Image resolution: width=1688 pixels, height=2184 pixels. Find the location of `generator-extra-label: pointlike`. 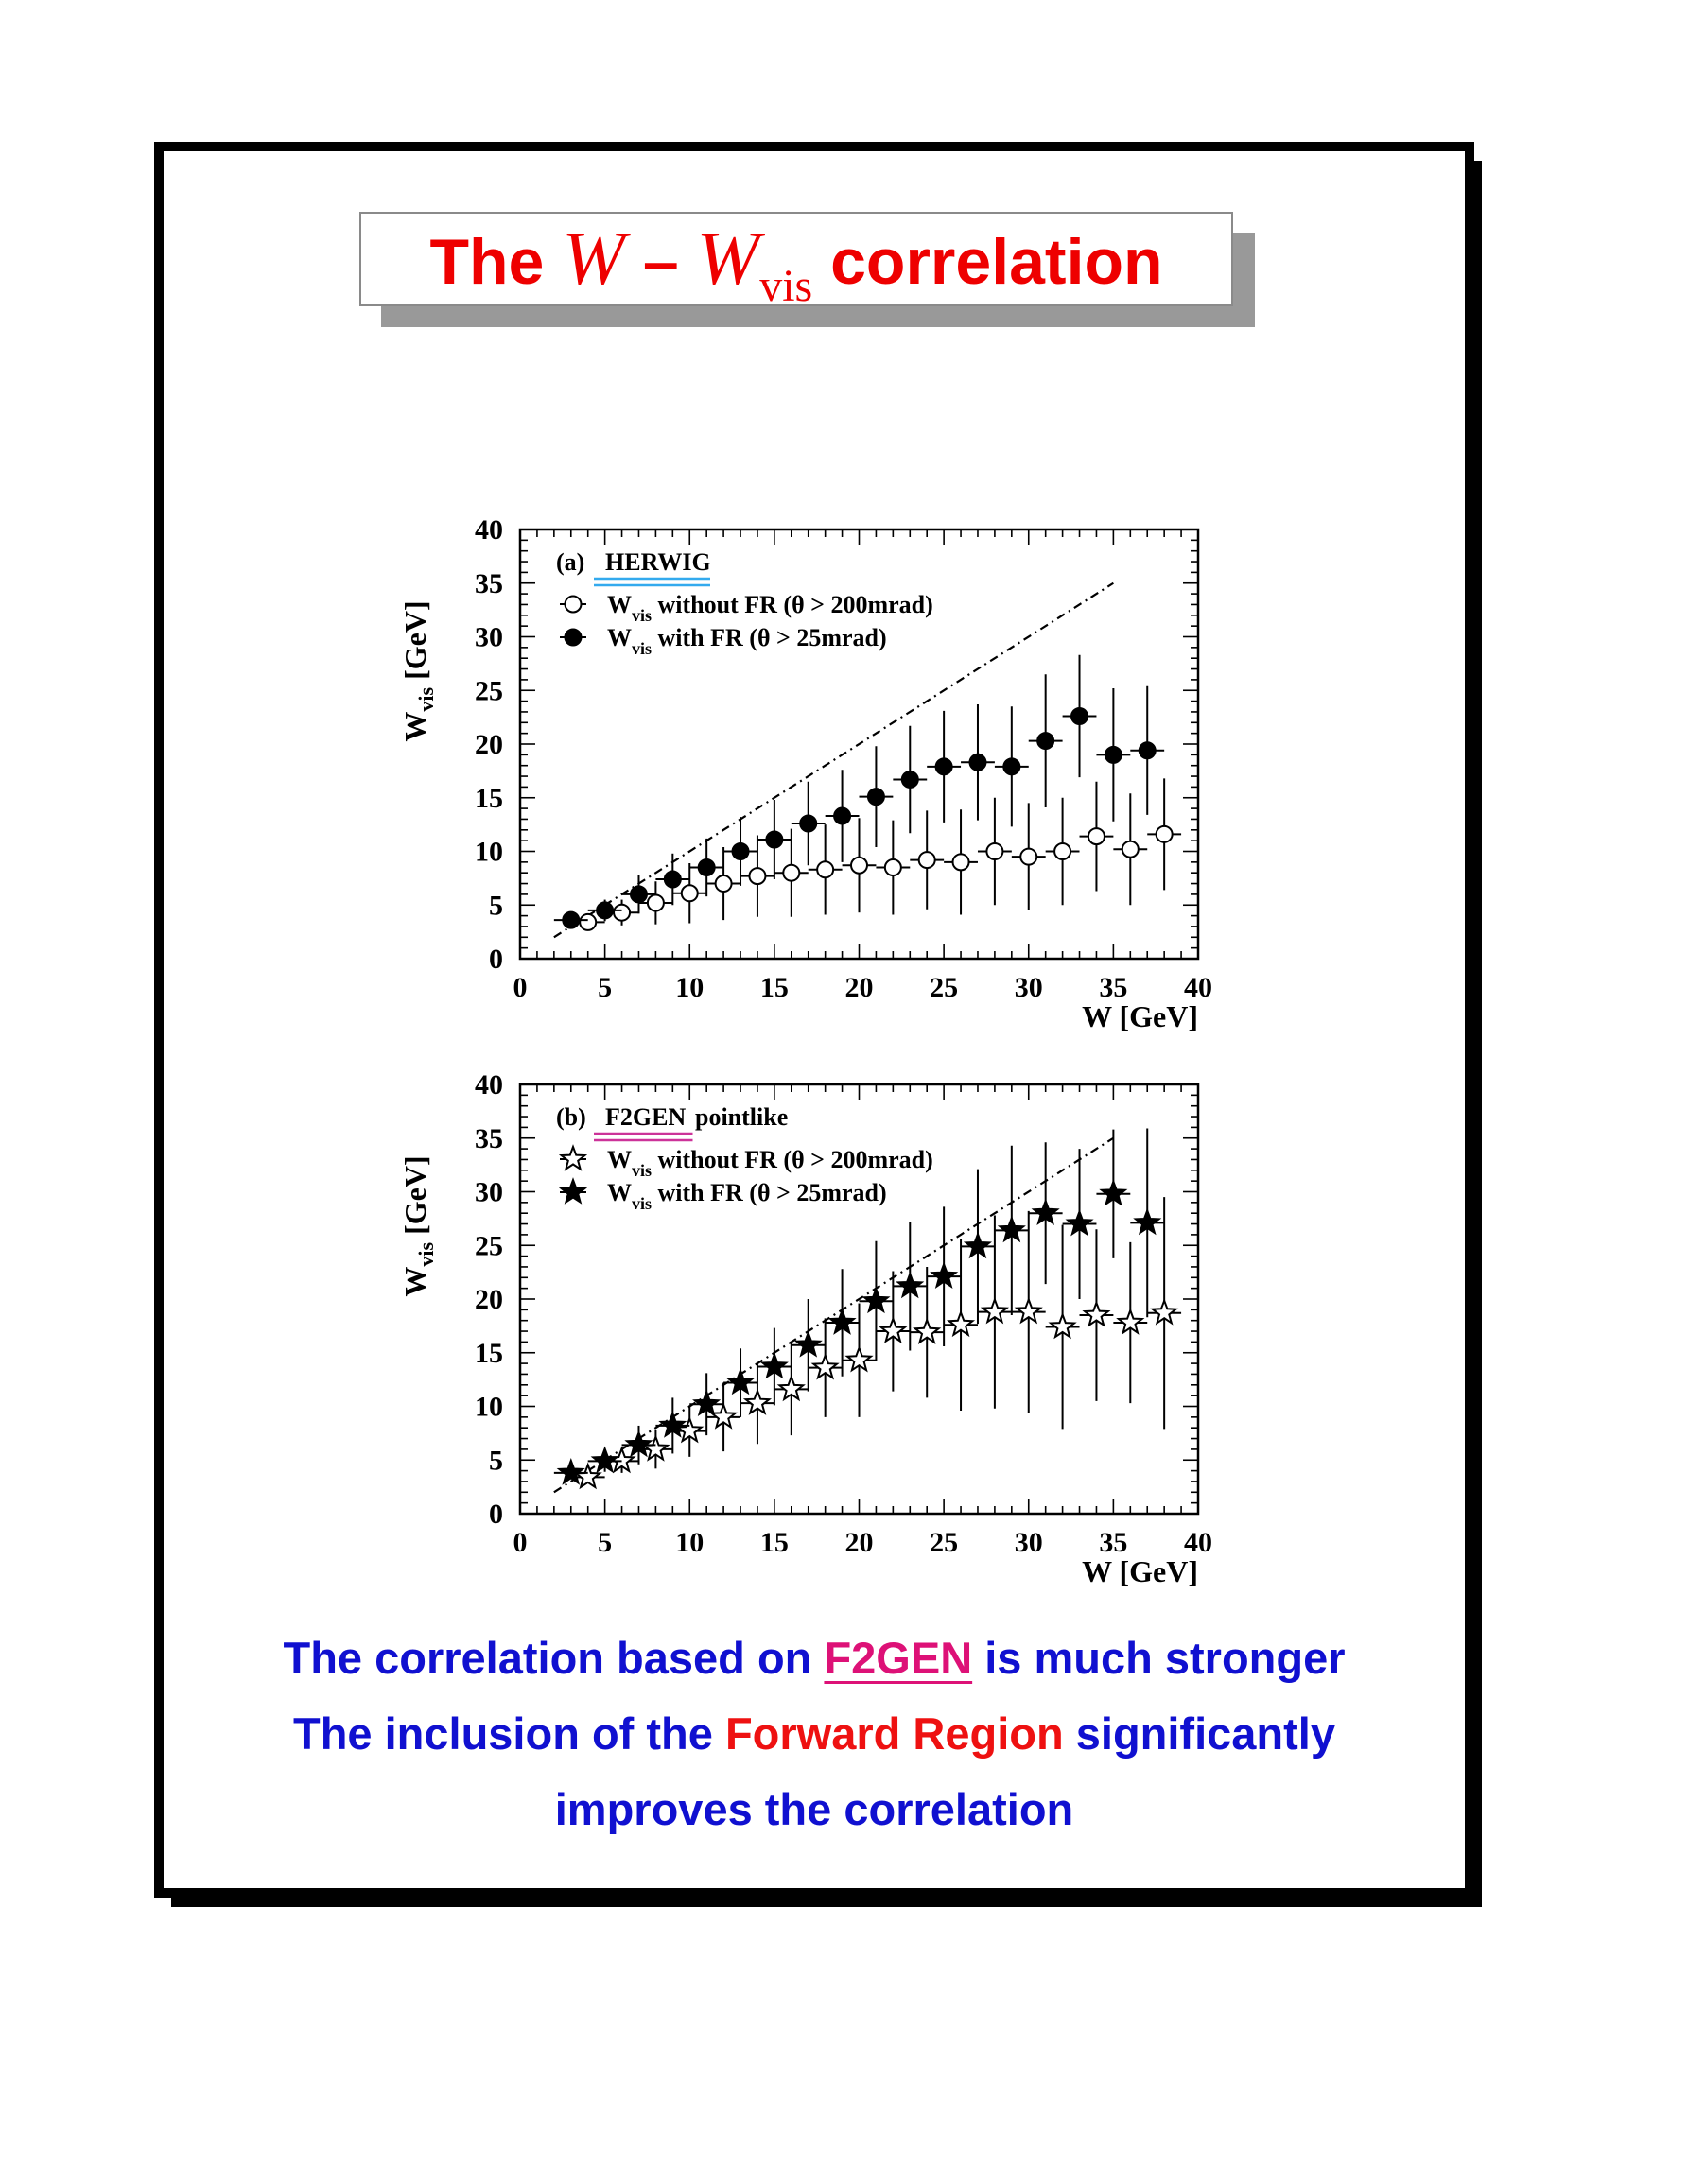

generator-extra-label: pointlike is located at coordinates (741, 1117).